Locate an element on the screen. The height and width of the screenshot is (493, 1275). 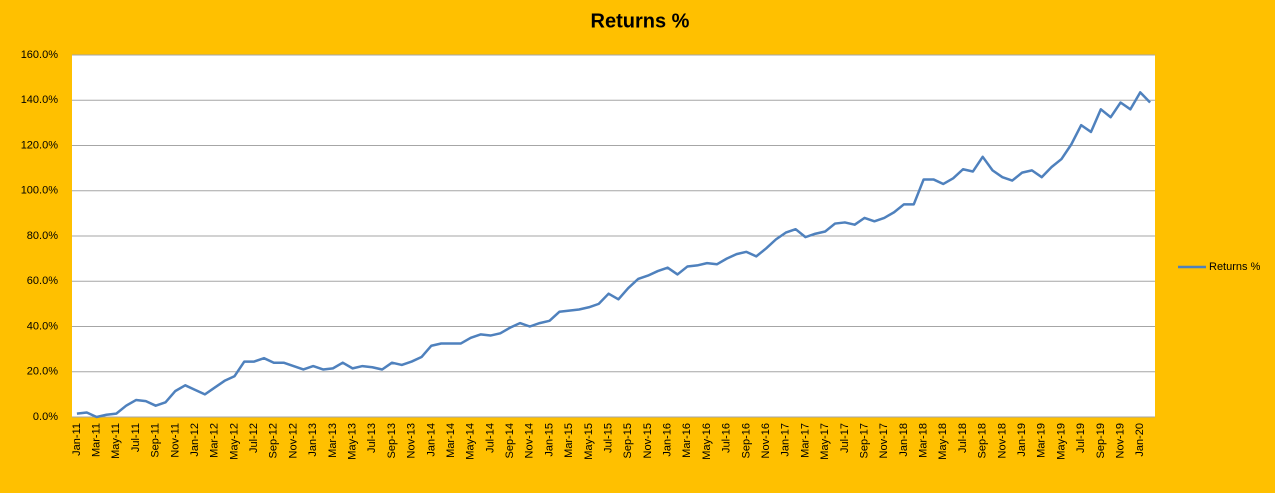
y-tick-label: 140.0% is located at coordinates (40, 100).